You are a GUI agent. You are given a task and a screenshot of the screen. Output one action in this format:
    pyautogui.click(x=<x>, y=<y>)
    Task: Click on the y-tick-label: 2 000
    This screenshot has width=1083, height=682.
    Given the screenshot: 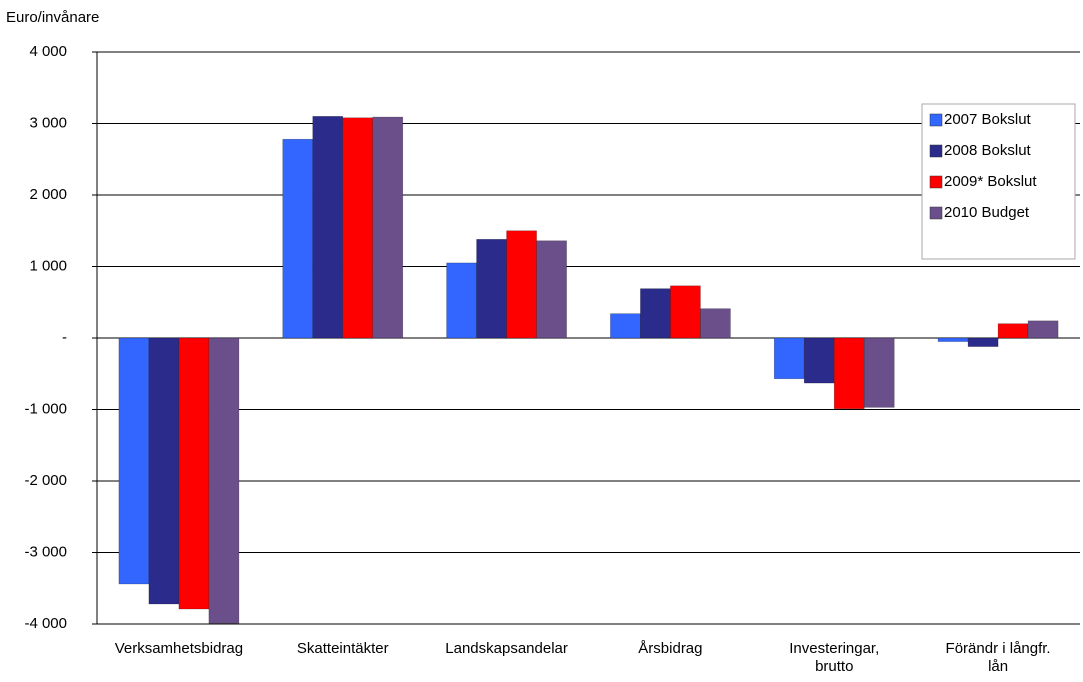 What is the action you would take?
    pyautogui.click(x=48, y=194)
    